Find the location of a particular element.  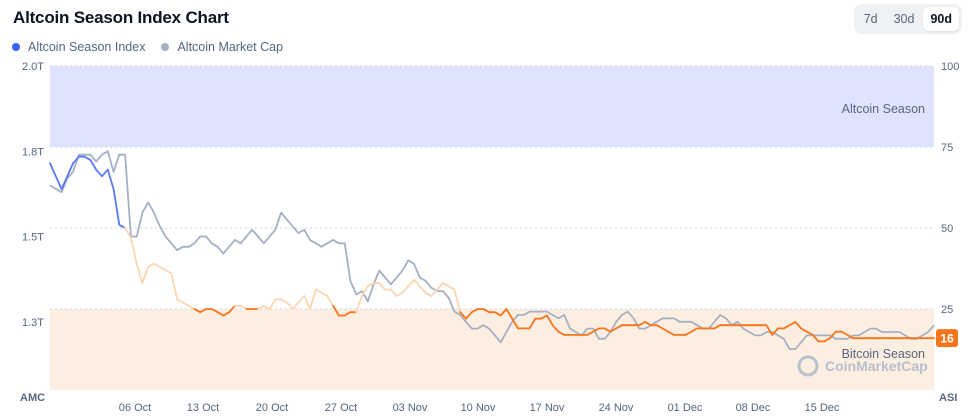

x-axis-tick: 06 Oct is located at coordinates (135, 408).